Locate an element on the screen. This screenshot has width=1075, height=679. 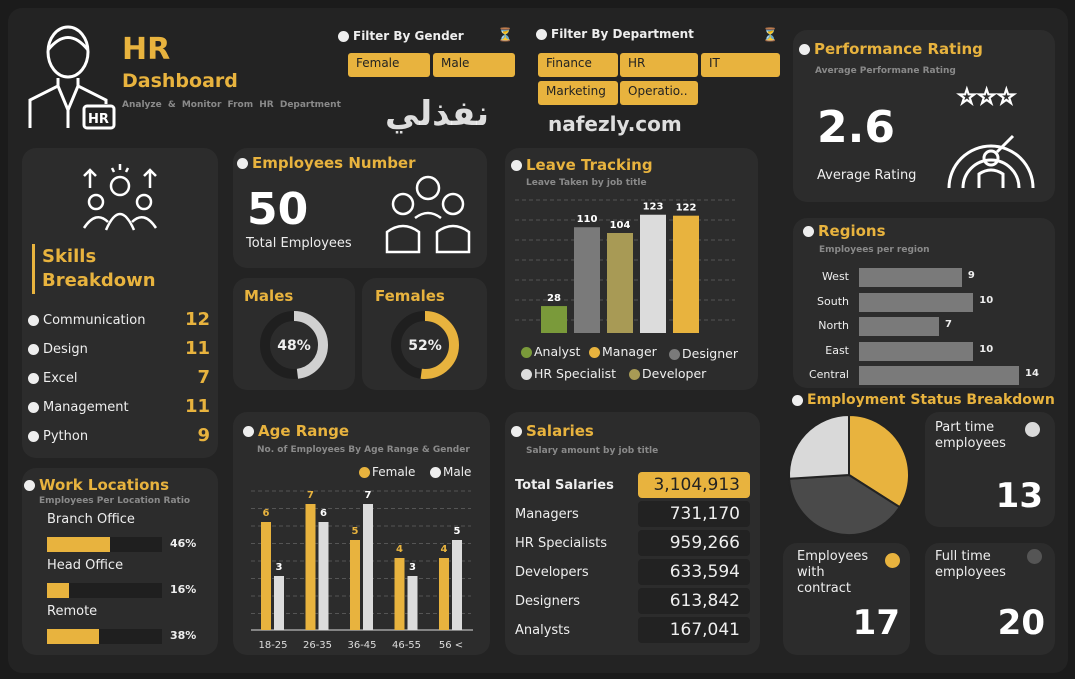
employees-group-icon is located at coordinates (428, 214).